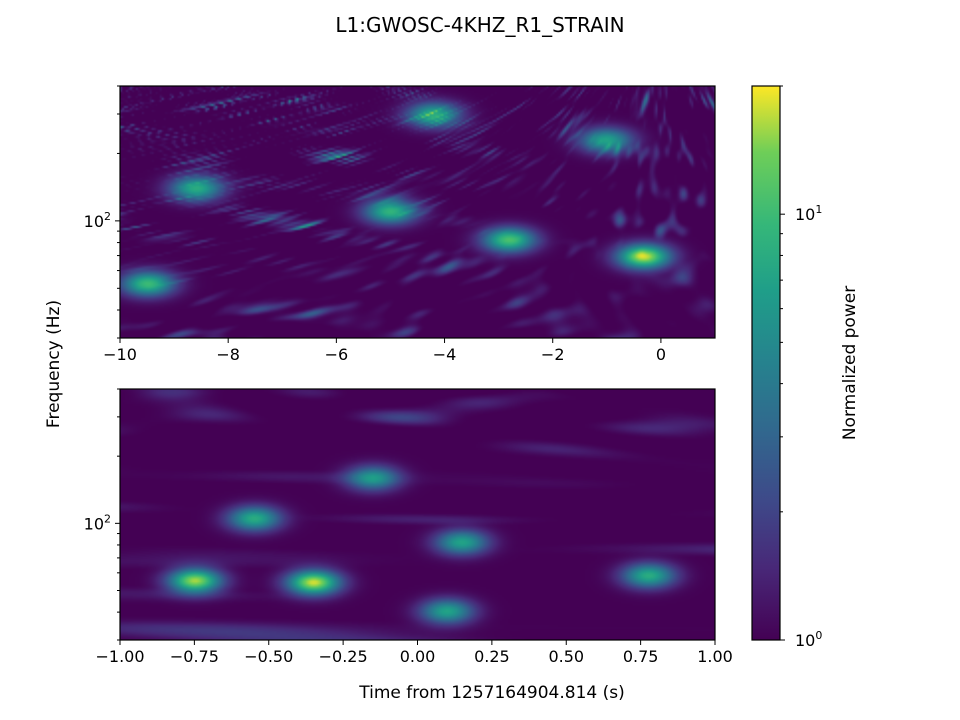 The height and width of the screenshot is (720, 960). Describe the element at coordinates (228, 354) in the screenshot. I see `x-tick-label: −8` at that location.